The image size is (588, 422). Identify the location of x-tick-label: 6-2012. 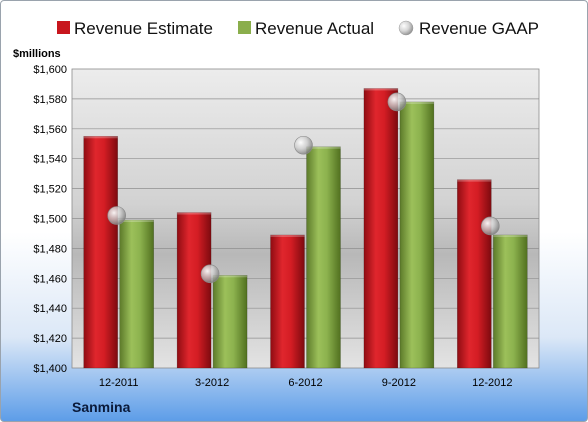
(305, 383).